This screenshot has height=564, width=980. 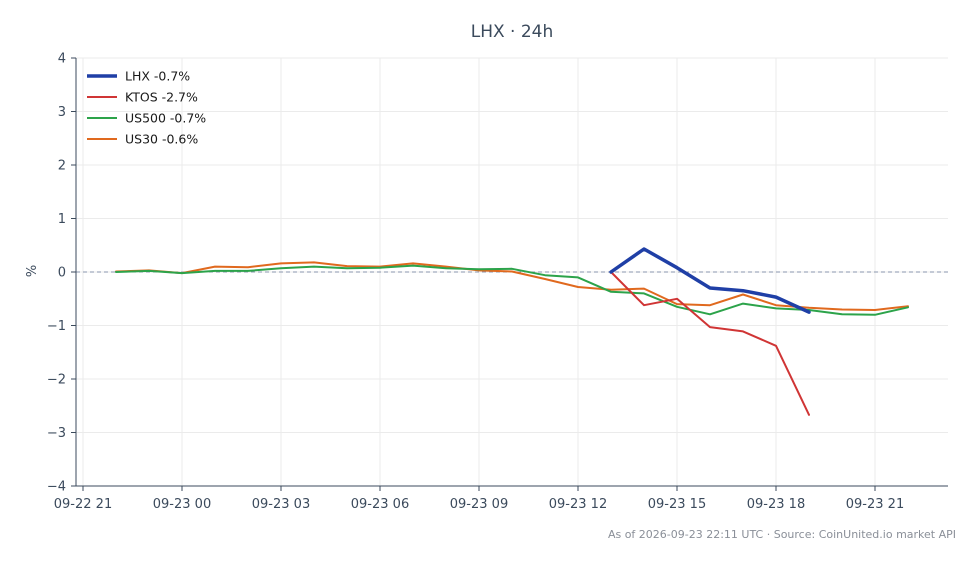 What do you see at coordinates (380, 504) in the screenshot?
I see `x-tick-label: 09-23 06` at bounding box center [380, 504].